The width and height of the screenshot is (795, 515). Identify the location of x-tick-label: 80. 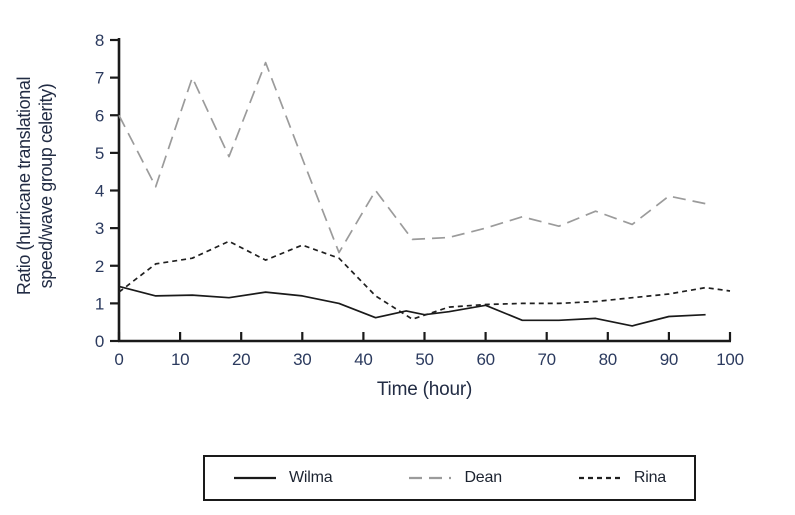
(608, 359).